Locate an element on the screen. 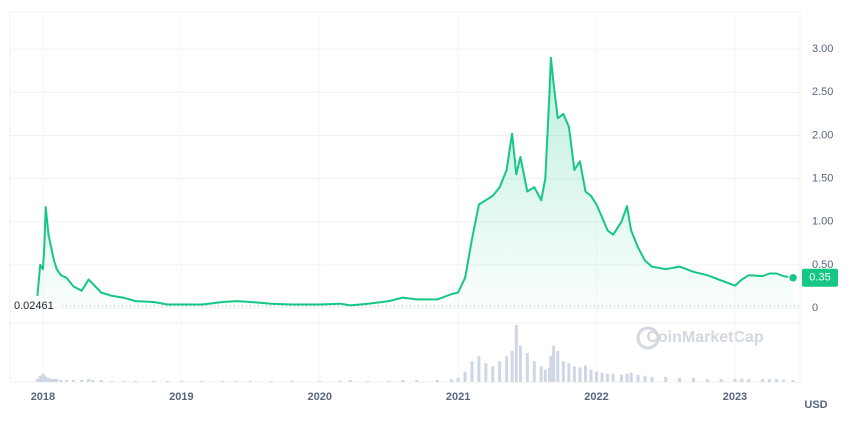  x-tick-label: 2022 is located at coordinates (596, 397).